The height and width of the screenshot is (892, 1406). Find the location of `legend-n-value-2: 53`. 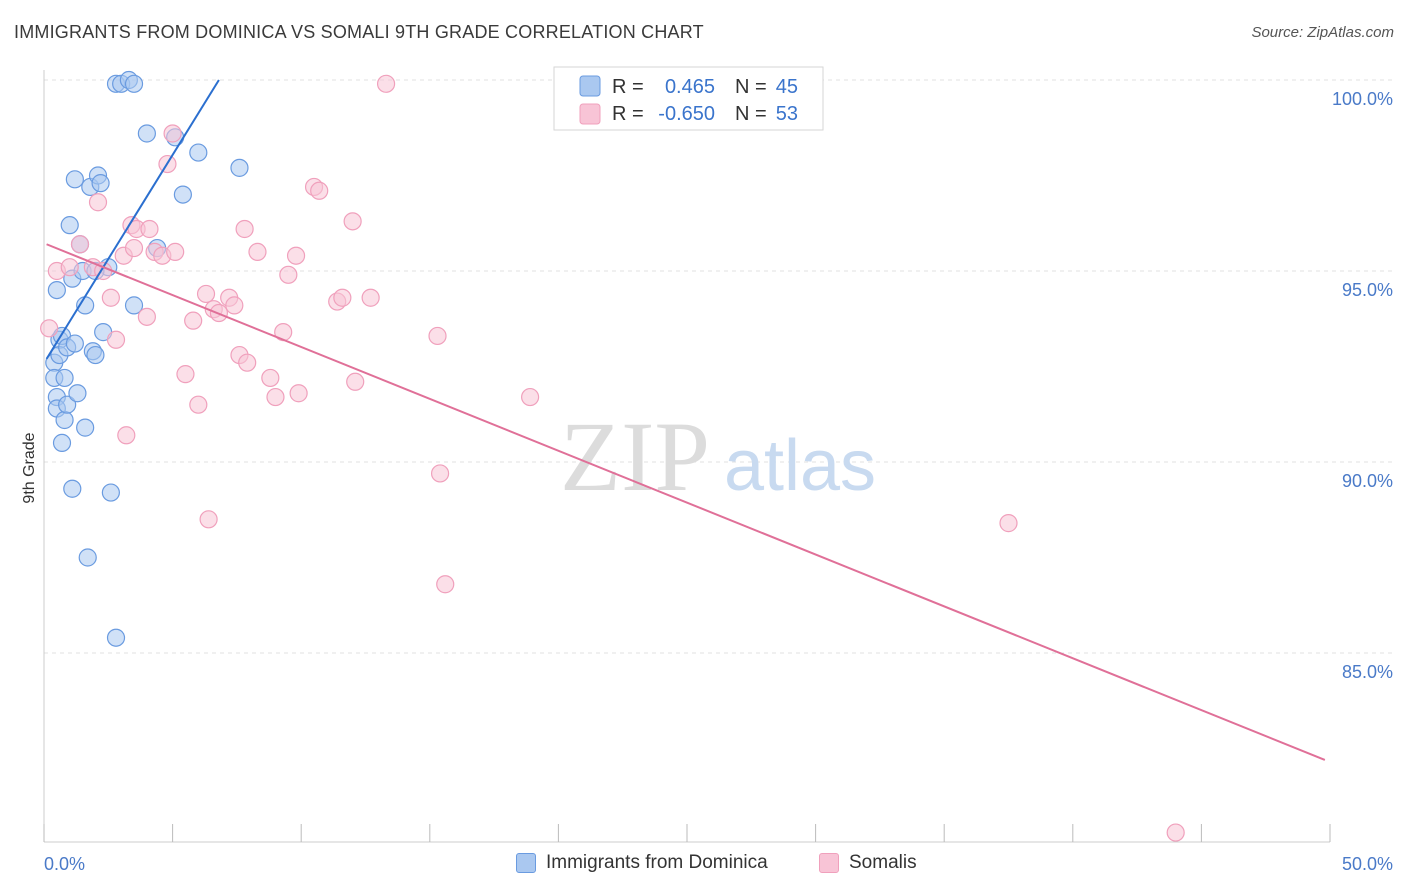

legend-n-value-2: 53 is located at coordinates (787, 114).